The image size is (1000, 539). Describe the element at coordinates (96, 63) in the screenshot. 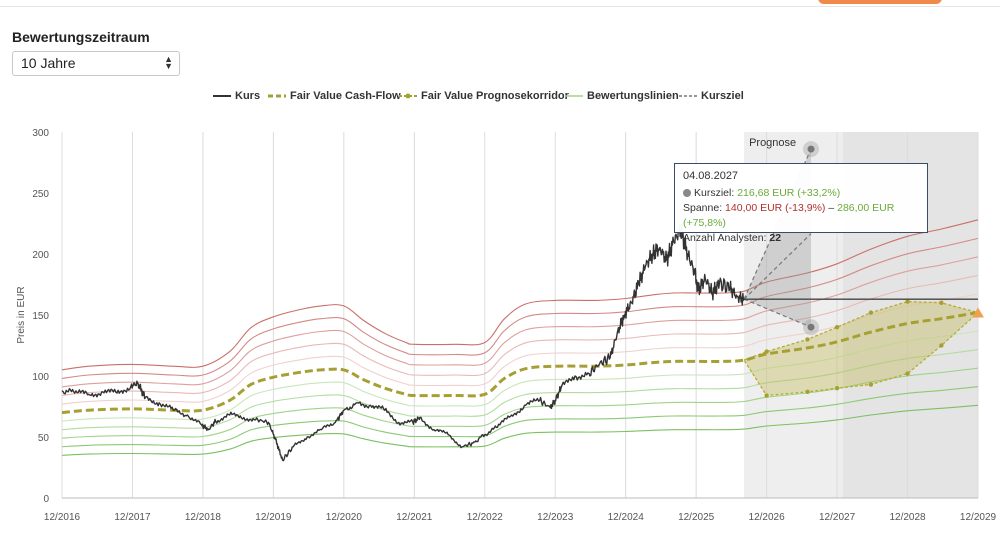

I see `period-select: 10 Jahre ▲ ▼` at that location.